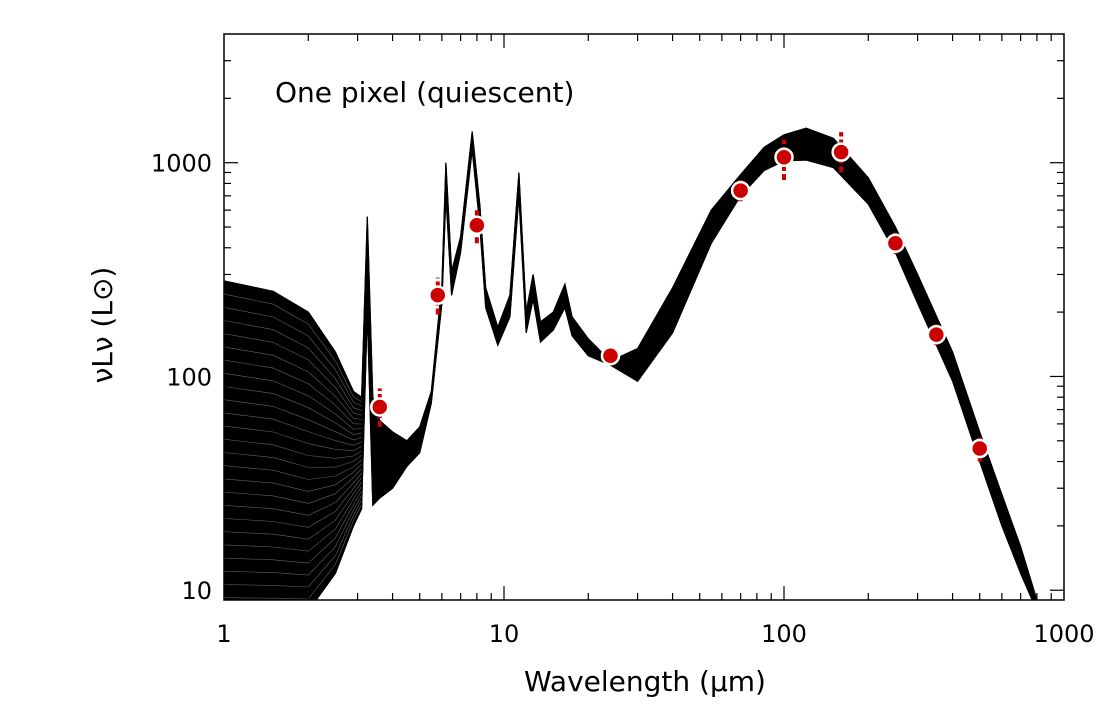  I want to click on y-axis-title: νLν (L⊙), so click(102, 325).